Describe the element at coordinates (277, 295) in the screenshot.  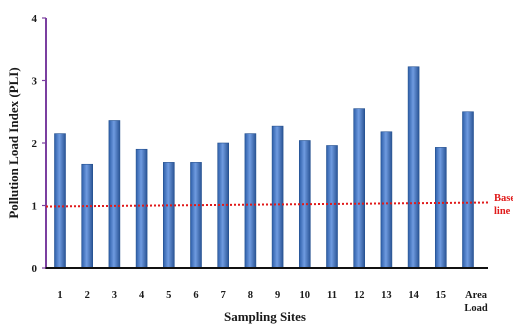
I see `x-category-label: 9` at that location.